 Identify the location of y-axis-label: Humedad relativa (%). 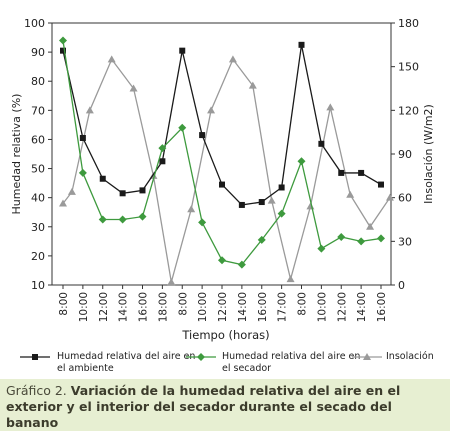
(16, 154).